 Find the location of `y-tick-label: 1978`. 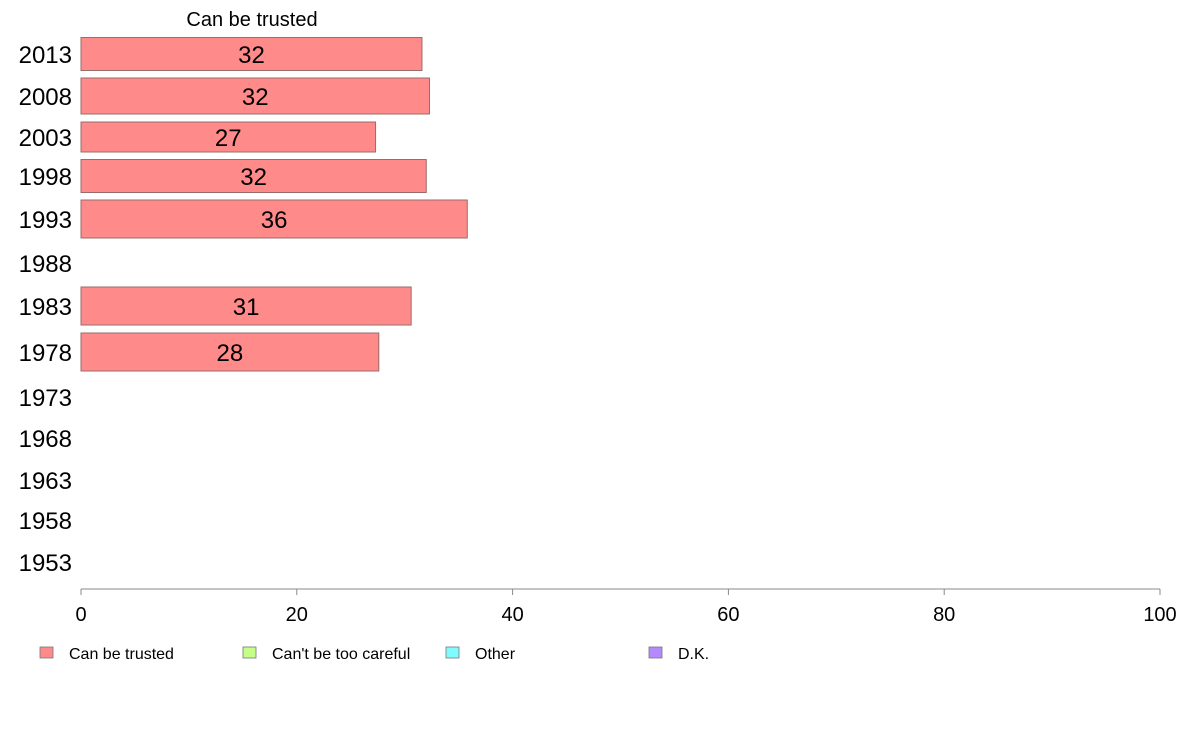

y-tick-label: 1978 is located at coordinates (45, 353).